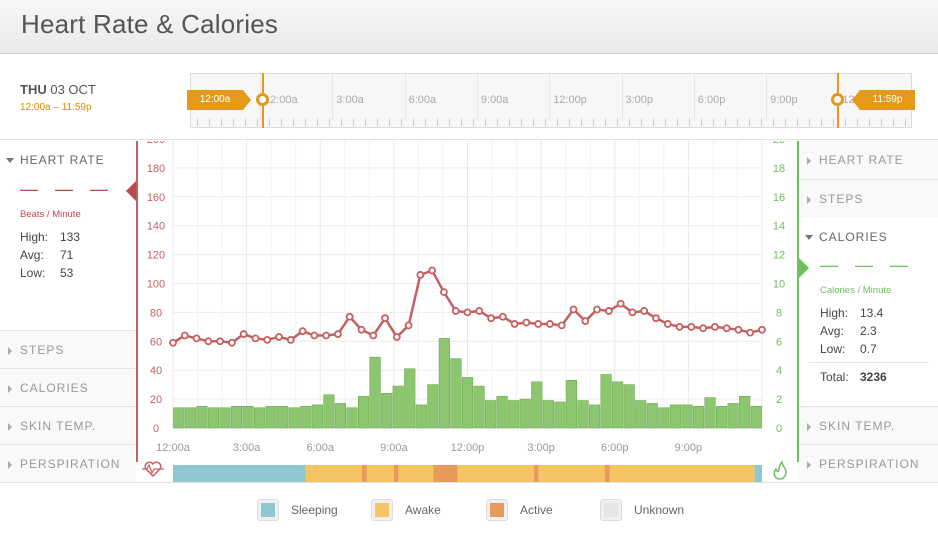 The width and height of the screenshot is (938, 536). Describe the element at coordinates (848, 331) in the screenshot. I see `calories-avg: Avg: 2.3` at that location.